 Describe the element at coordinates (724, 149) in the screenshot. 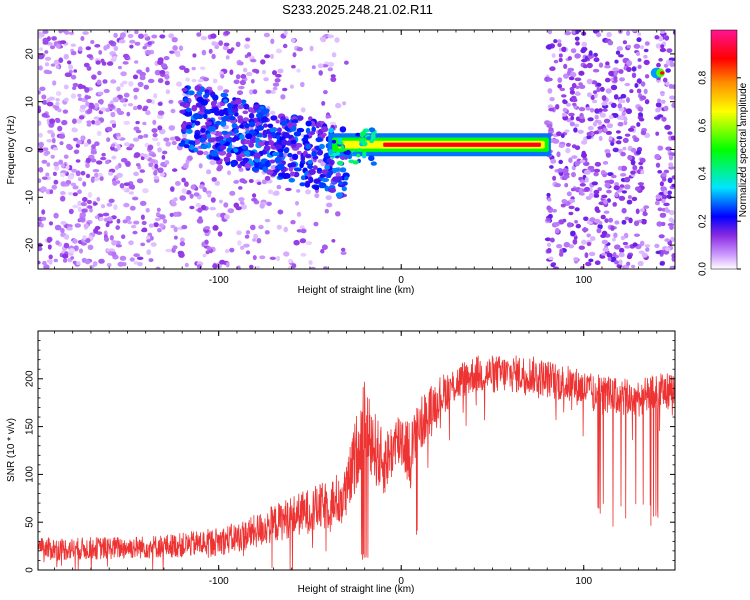

I see `colorbar-gradient` at that location.